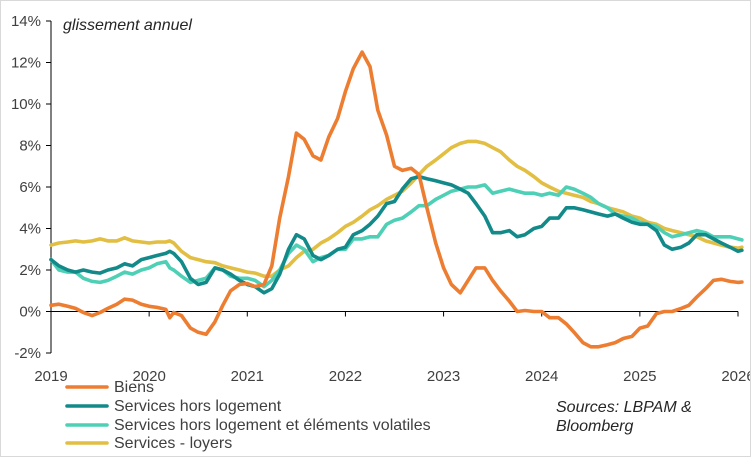 The width and height of the screenshot is (751, 461). Describe the element at coordinates (30, 270) in the screenshot. I see `y-tick-label: 2%` at that location.